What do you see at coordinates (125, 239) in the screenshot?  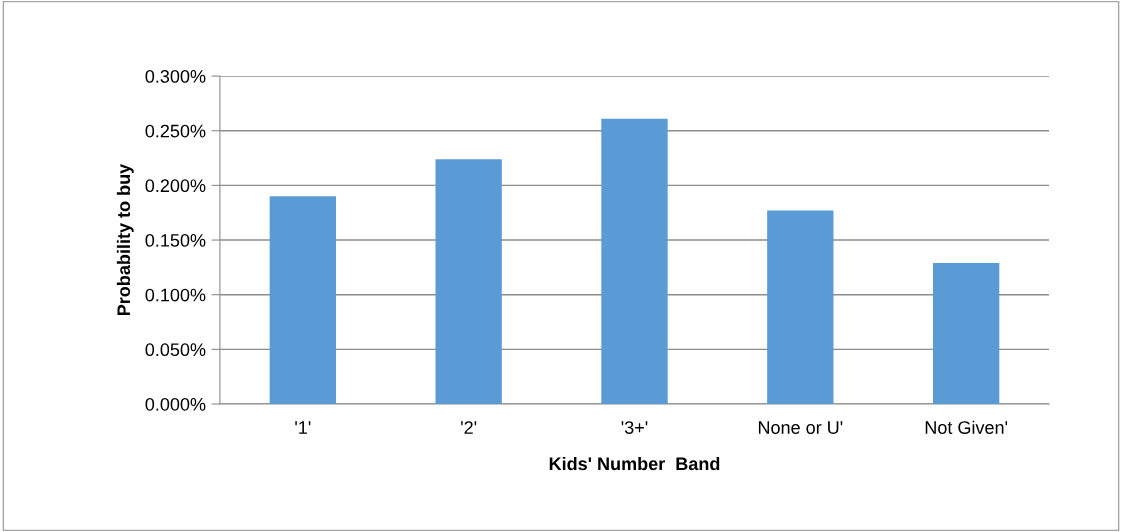 I see `y-axis-title: Probability to buy` at bounding box center [125, 239].